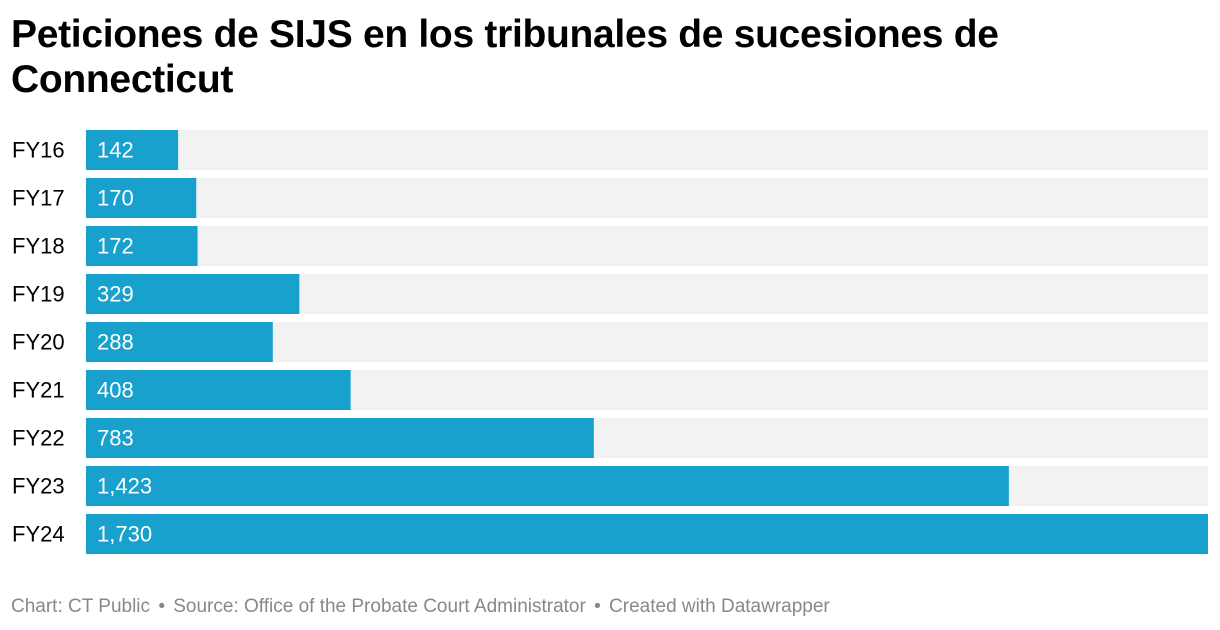 The height and width of the screenshot is (630, 1220). What do you see at coordinates (81, 606) in the screenshot?
I see `chart-credit: Chart: CT Public` at bounding box center [81, 606].